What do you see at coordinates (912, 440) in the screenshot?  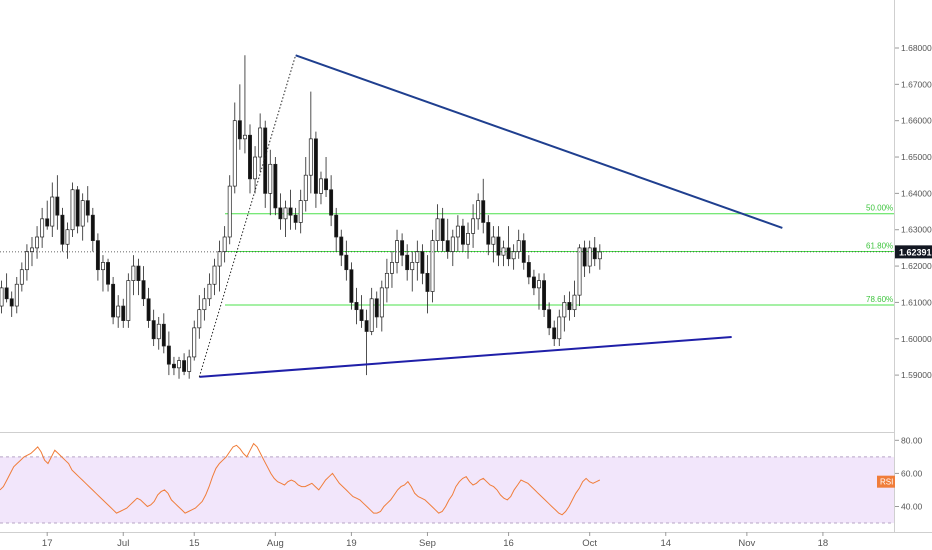 I see `rsi-tick-label: 80.00` at bounding box center [912, 440].